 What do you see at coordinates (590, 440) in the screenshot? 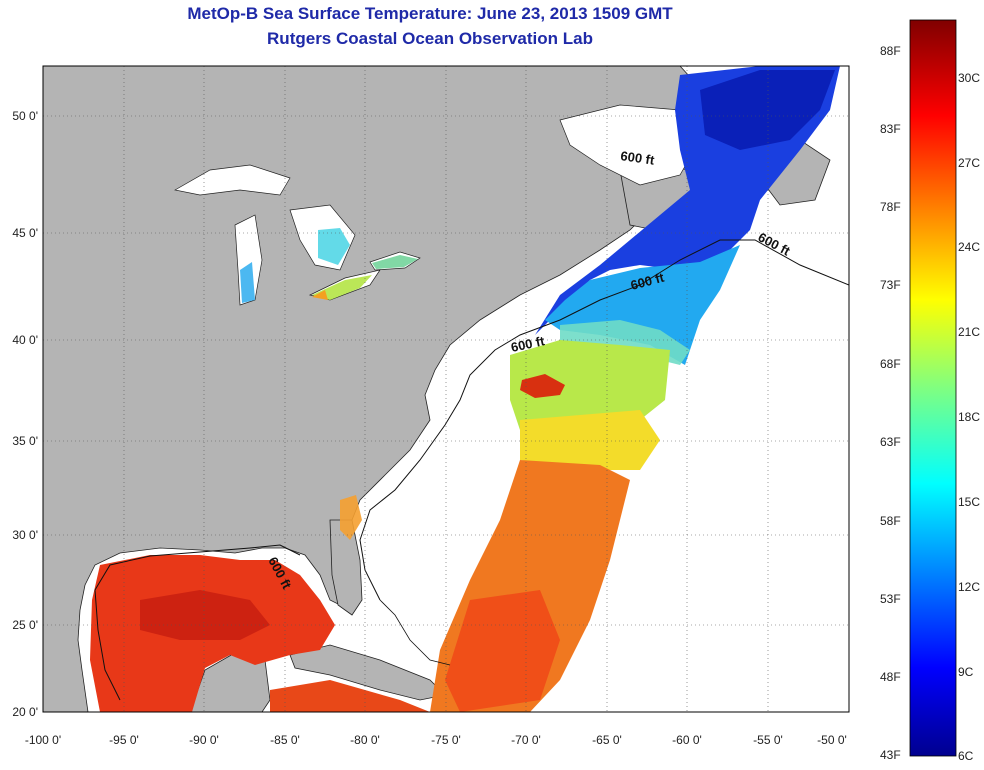
I see `sst-swath-yellow` at bounding box center [590, 440].